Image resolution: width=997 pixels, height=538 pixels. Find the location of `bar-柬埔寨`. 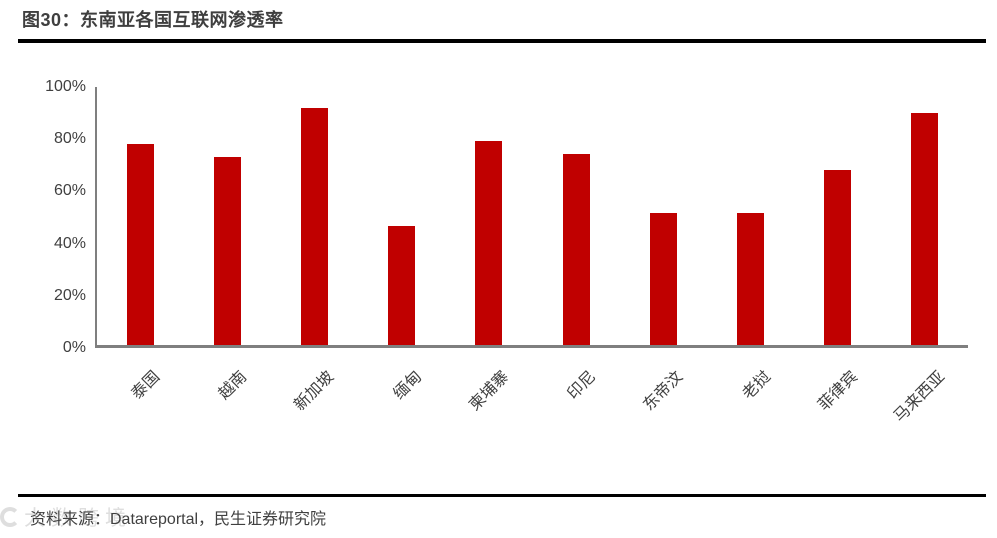

bar-柬埔寨 is located at coordinates (489, 243).